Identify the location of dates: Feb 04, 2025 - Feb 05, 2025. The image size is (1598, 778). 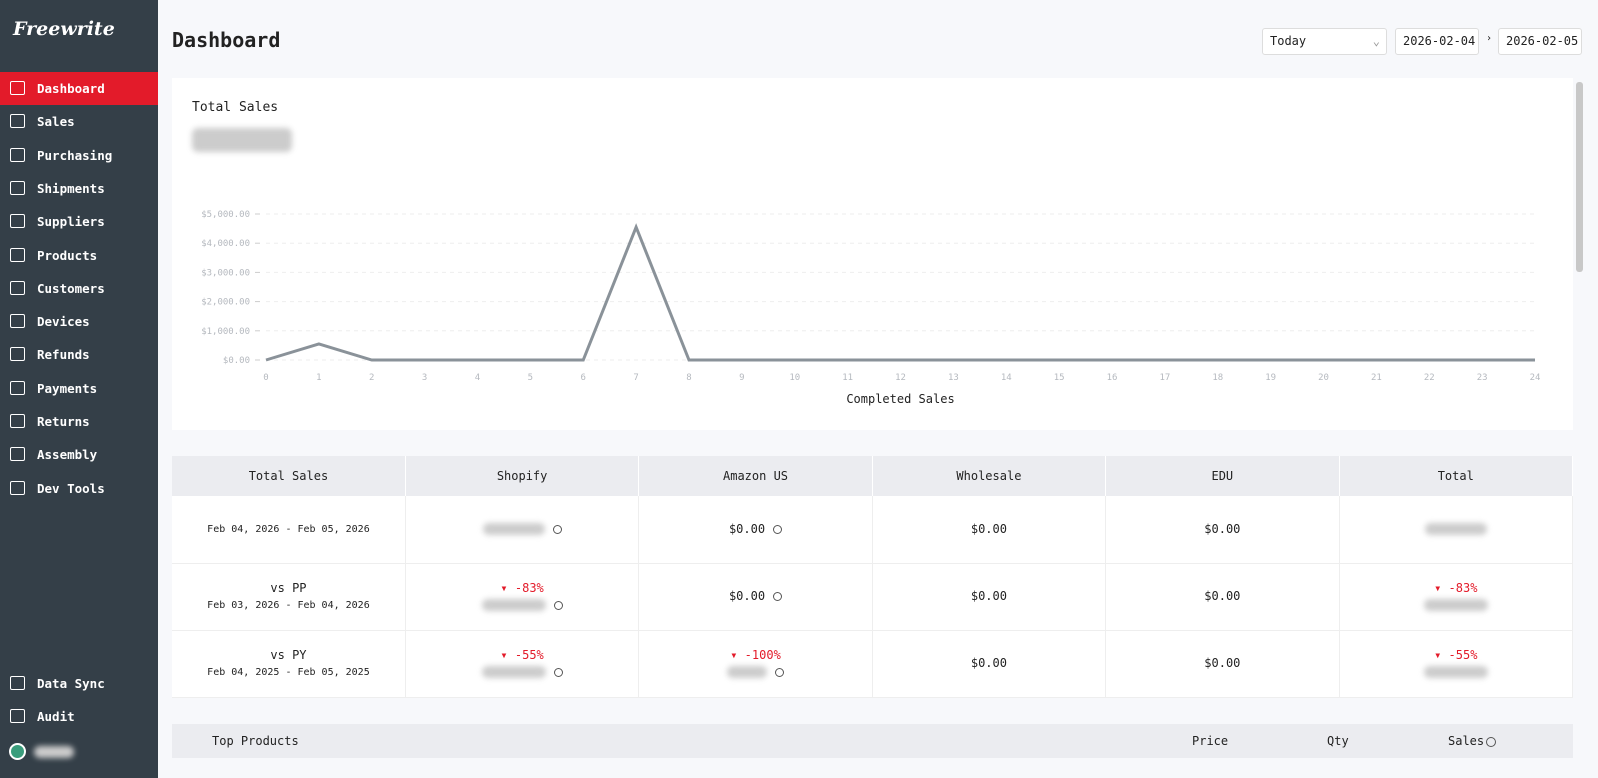
(288, 672).